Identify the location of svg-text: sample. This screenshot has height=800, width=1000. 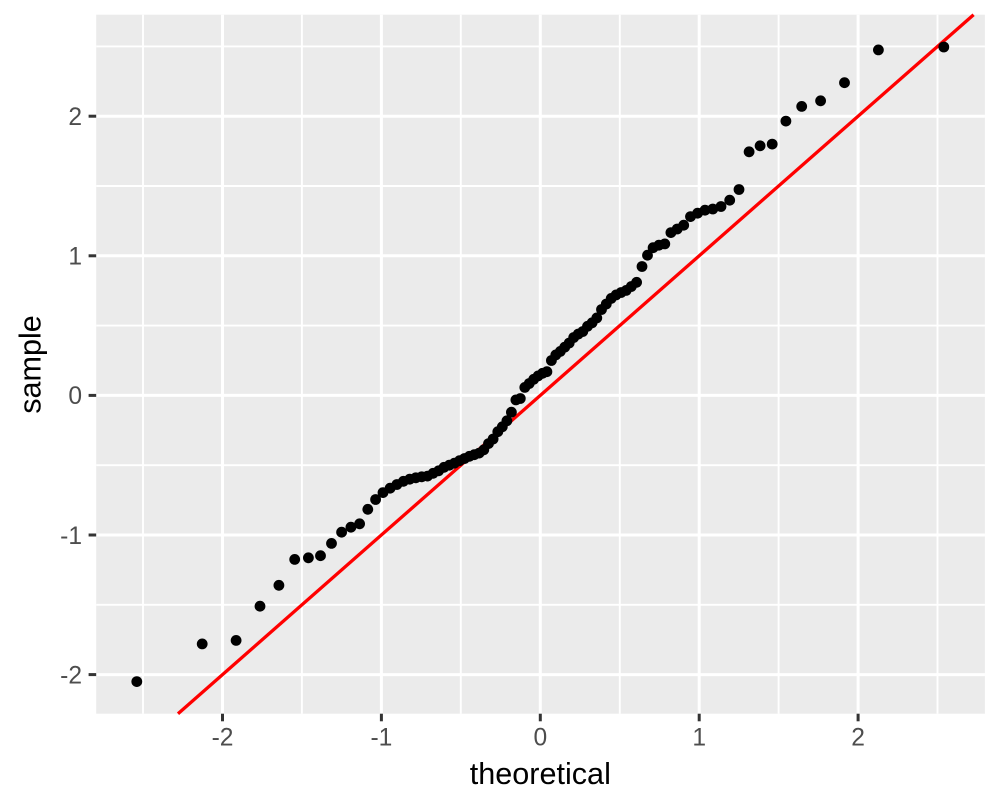
(31, 364).